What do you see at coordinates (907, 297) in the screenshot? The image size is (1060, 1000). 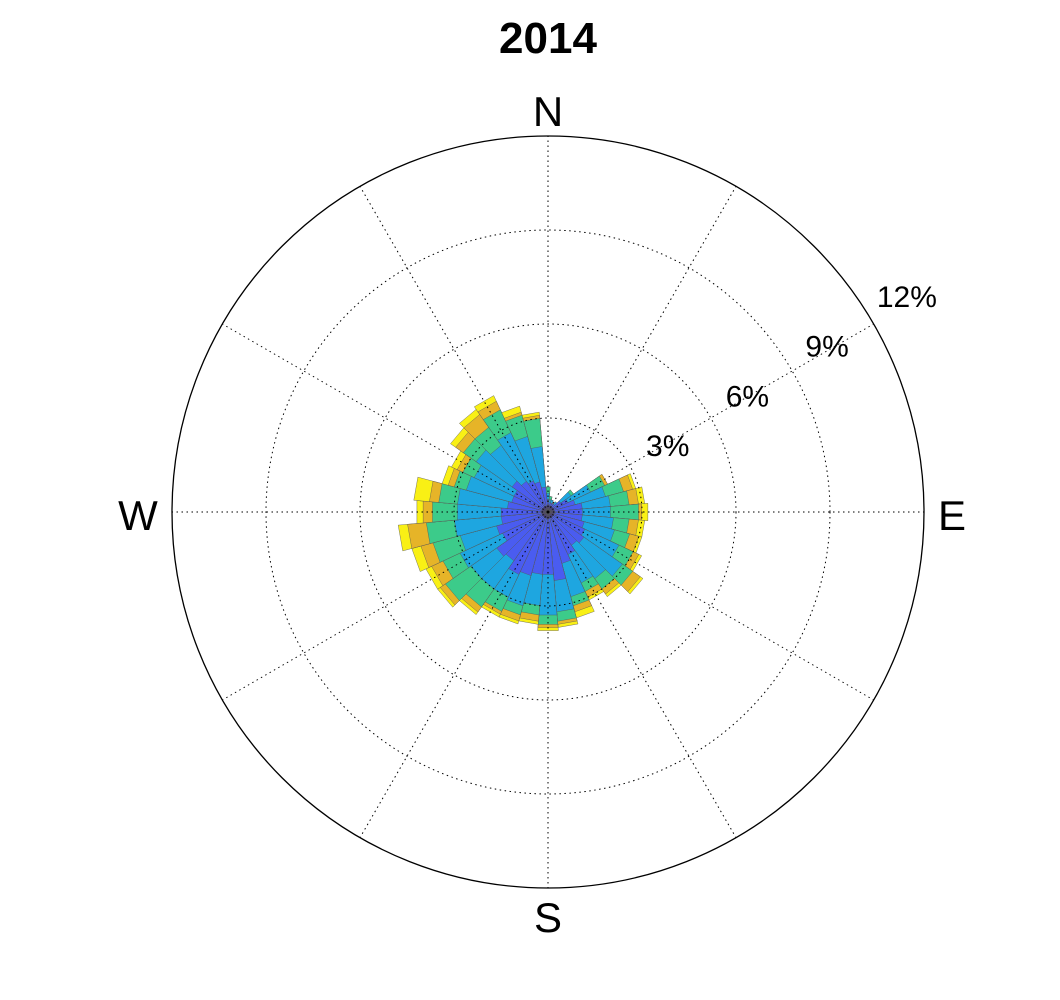 I see `radial-tick-label-12: 12%` at bounding box center [907, 297].